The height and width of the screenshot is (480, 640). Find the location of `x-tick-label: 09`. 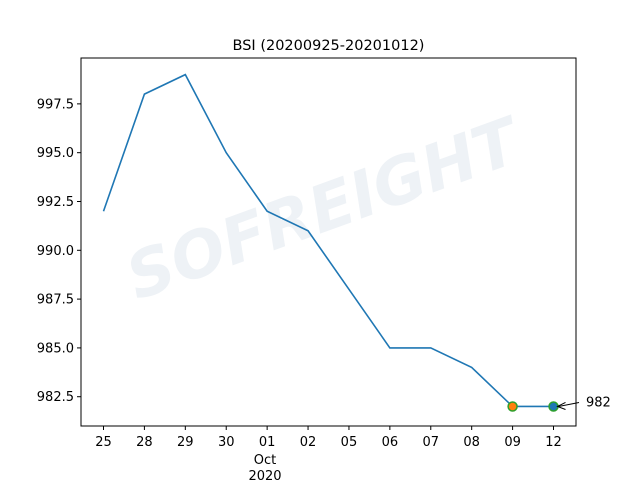

x-tick-label: 09 is located at coordinates (512, 442).